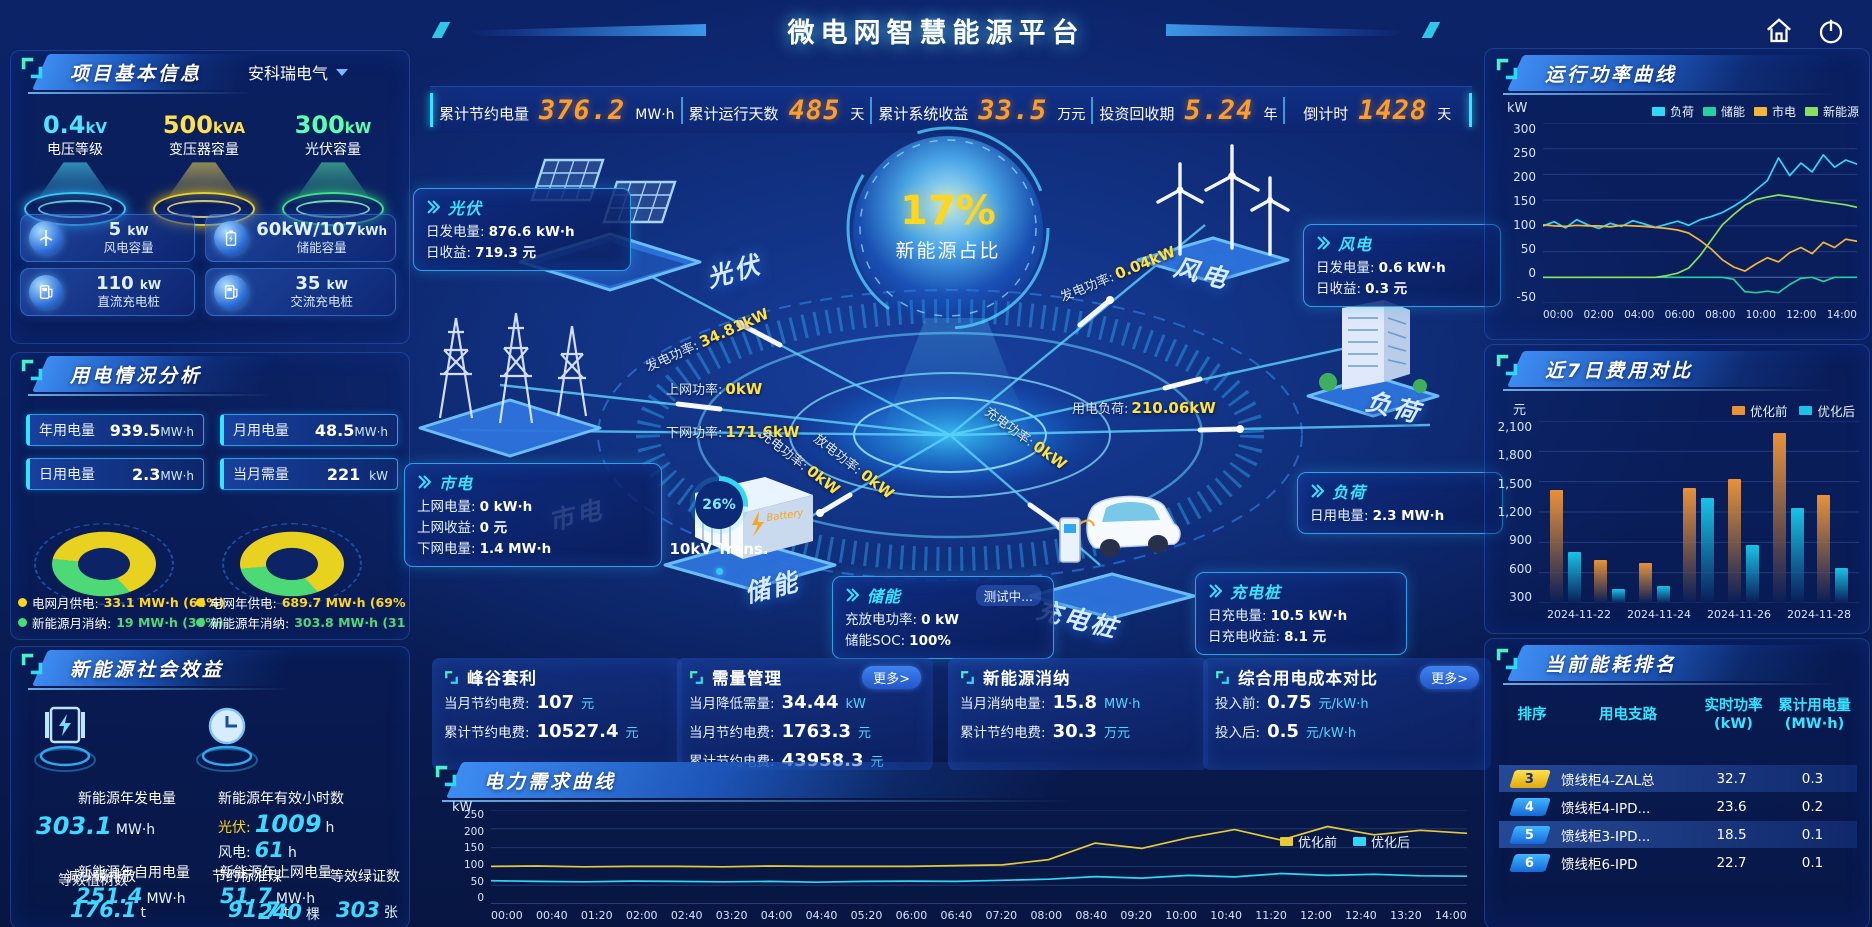 This screenshot has width=1872, height=927. What do you see at coordinates (1678, 778) in the screenshot?
I see `table-row: 3 馈线柜4-ZAL总 32.7 0.3` at bounding box center [1678, 778].